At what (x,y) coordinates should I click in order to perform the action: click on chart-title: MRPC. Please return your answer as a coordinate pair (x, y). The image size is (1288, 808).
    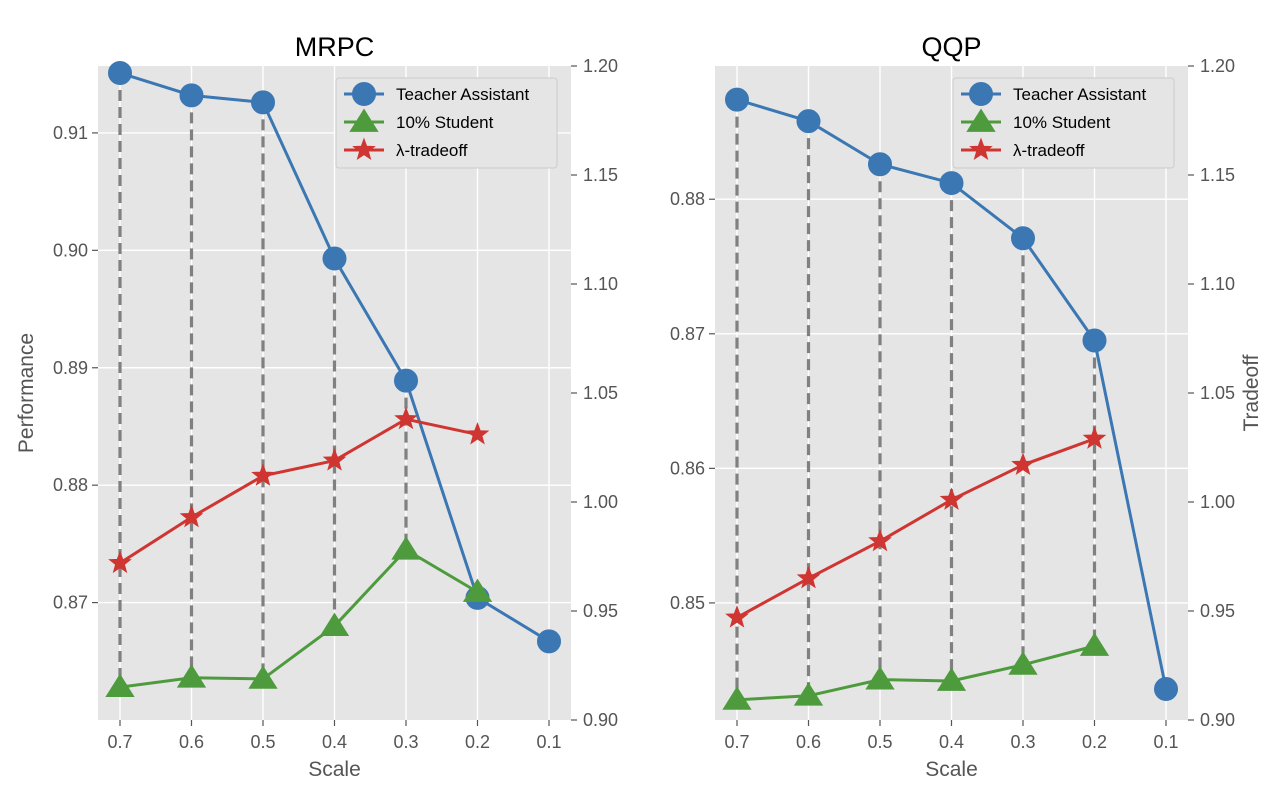
    Looking at the image, I should click on (335, 47).